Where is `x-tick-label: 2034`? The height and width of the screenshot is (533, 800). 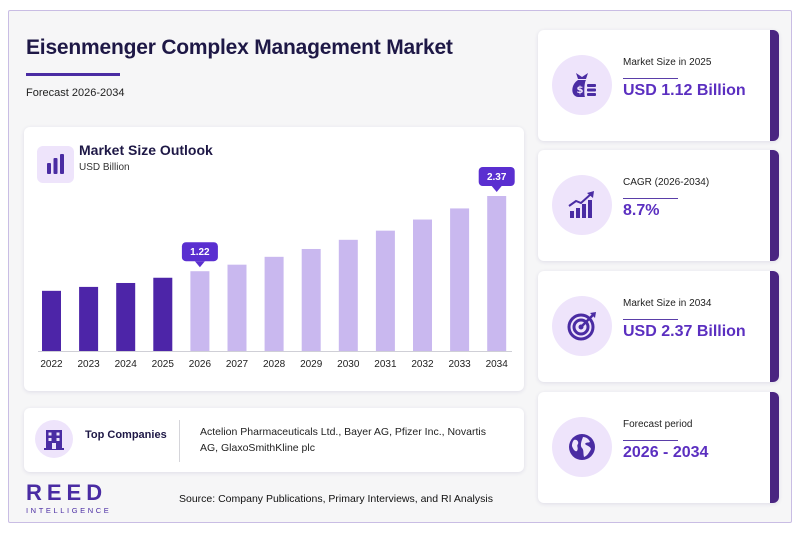 x-tick-label: 2034 is located at coordinates (497, 364).